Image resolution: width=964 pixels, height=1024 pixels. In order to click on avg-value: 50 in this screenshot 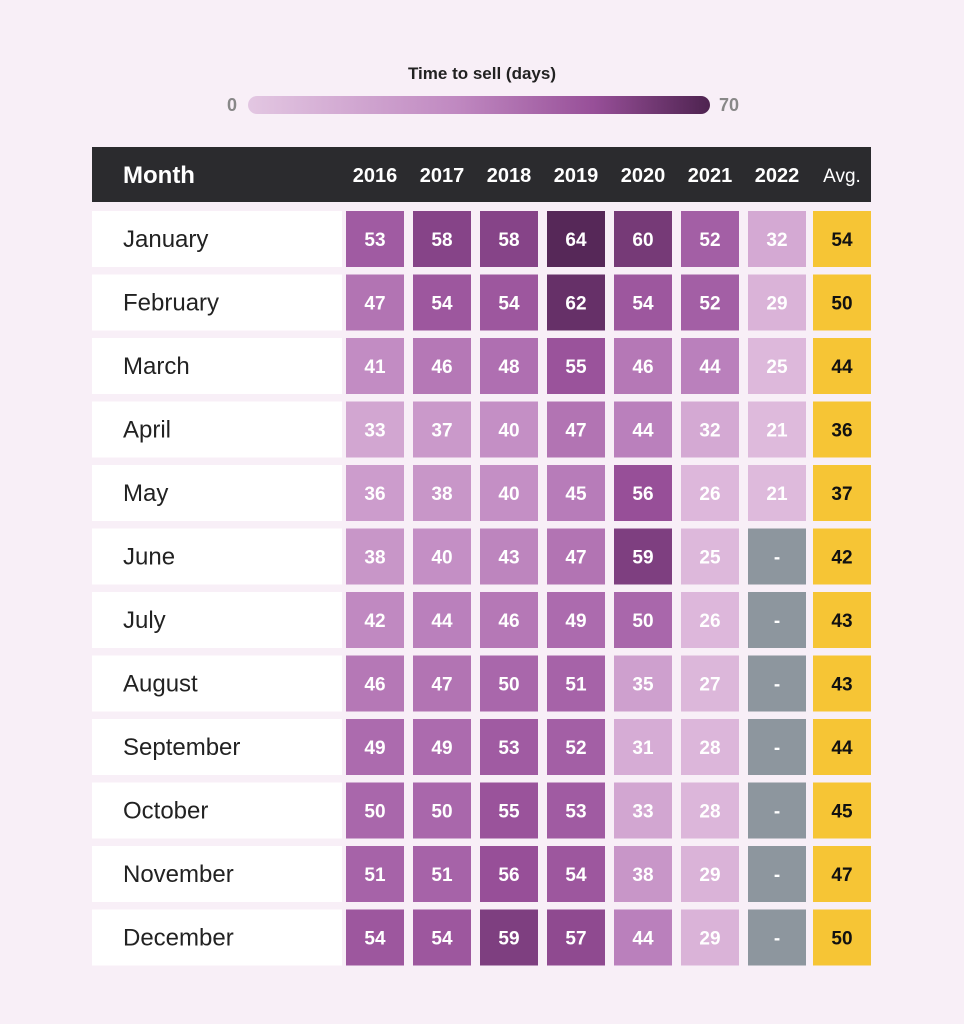, I will do `click(841, 939)`.